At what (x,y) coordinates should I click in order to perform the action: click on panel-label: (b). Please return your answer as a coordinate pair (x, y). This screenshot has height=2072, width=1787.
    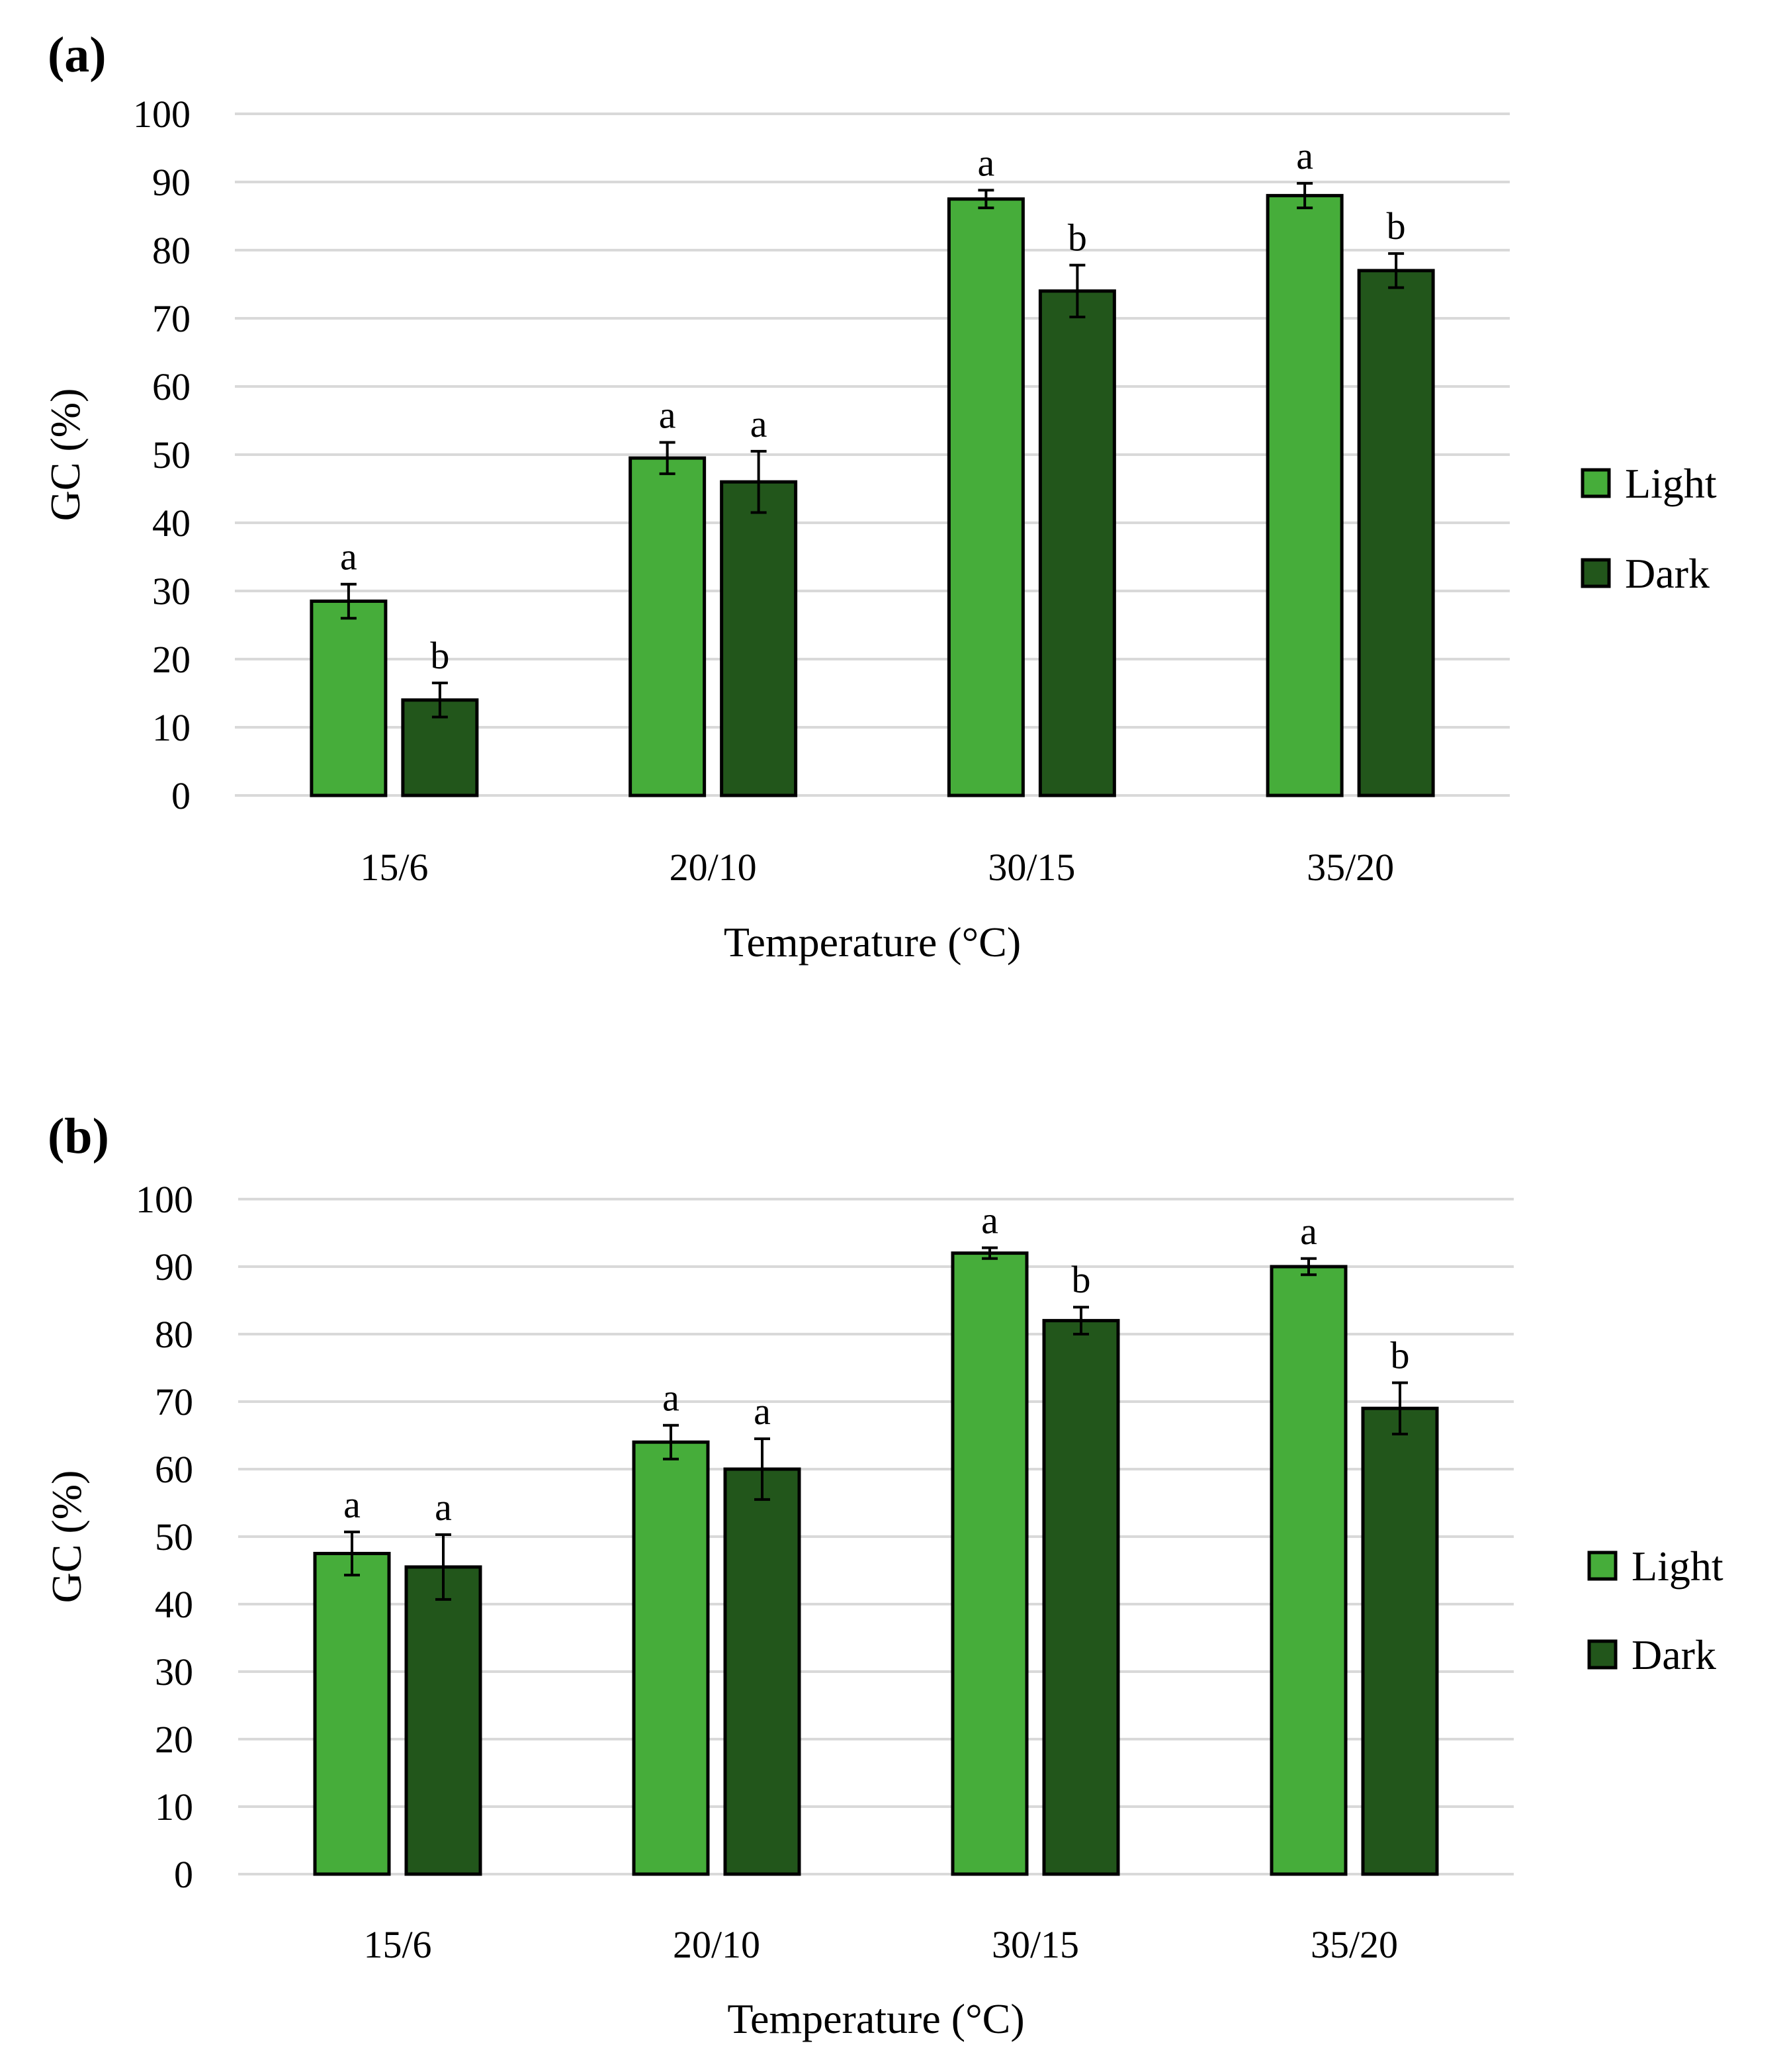
    Looking at the image, I should click on (78, 1136).